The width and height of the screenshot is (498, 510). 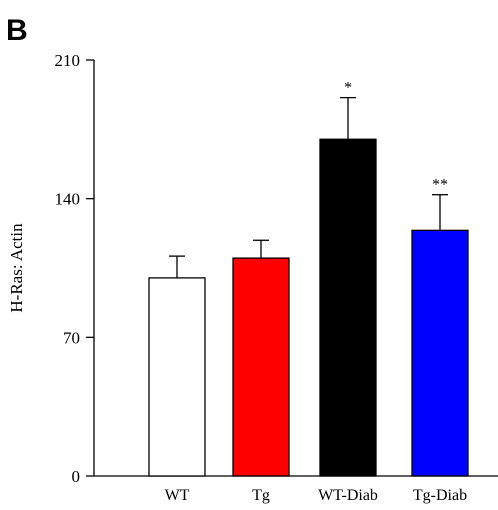 What do you see at coordinates (76, 476) in the screenshot?
I see `y-tick-label: 0` at bounding box center [76, 476].